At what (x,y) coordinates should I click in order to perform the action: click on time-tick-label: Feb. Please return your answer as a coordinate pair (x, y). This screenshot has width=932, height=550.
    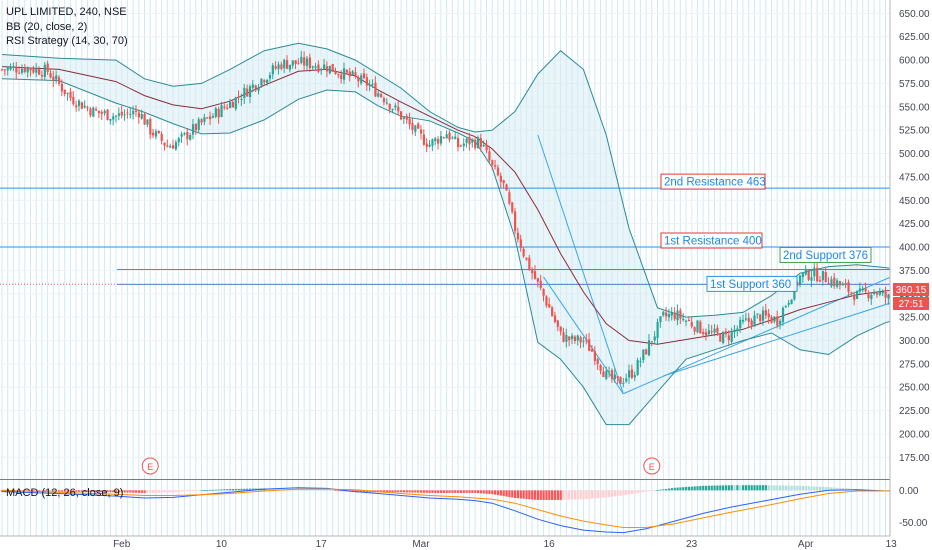
    Looking at the image, I should click on (122, 544).